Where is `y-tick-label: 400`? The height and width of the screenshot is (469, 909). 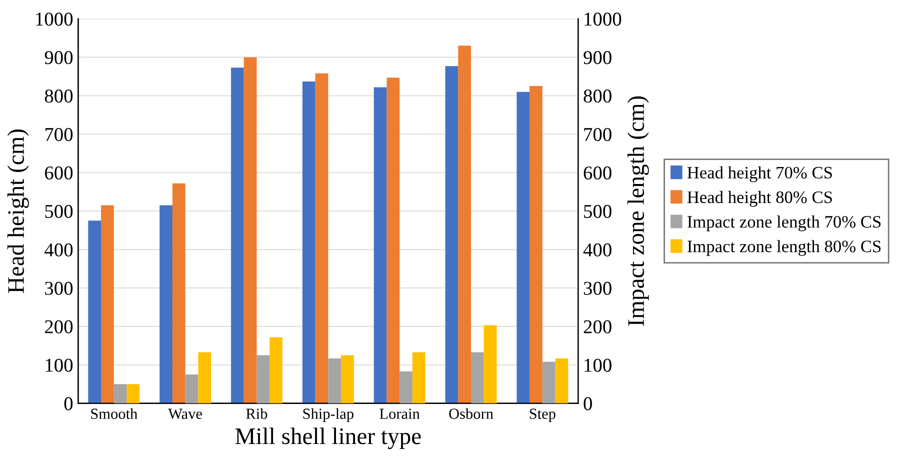 y-tick-label: 400 is located at coordinates (58, 249).